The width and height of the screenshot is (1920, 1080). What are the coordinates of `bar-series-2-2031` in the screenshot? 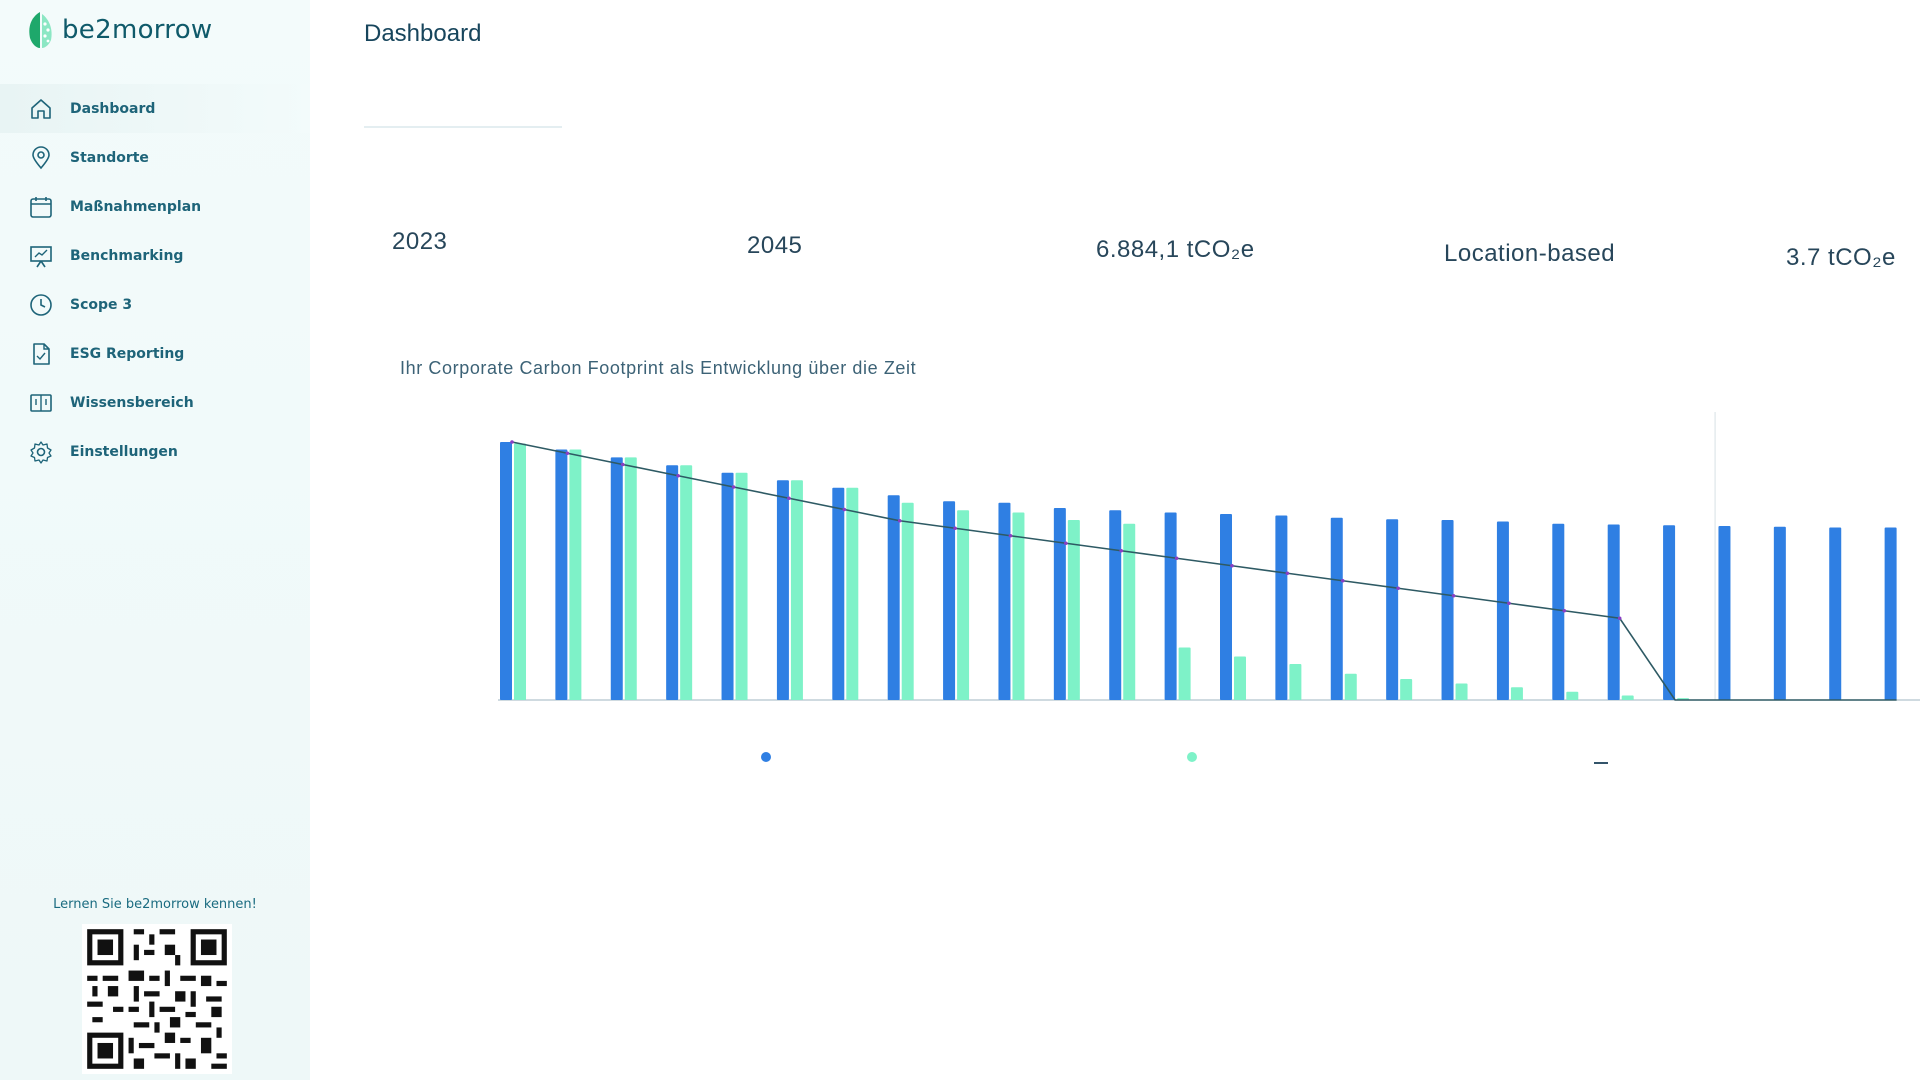 It's located at (963, 605).